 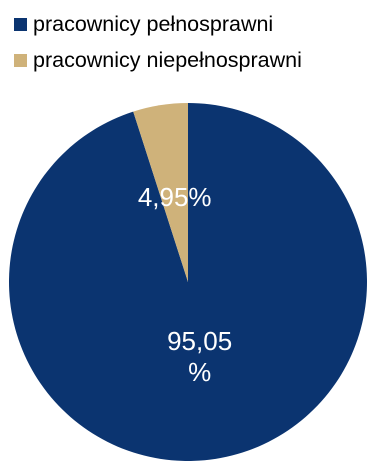 What do you see at coordinates (175, 197) in the screenshot?
I see `data-label-1: 4,95%` at bounding box center [175, 197].